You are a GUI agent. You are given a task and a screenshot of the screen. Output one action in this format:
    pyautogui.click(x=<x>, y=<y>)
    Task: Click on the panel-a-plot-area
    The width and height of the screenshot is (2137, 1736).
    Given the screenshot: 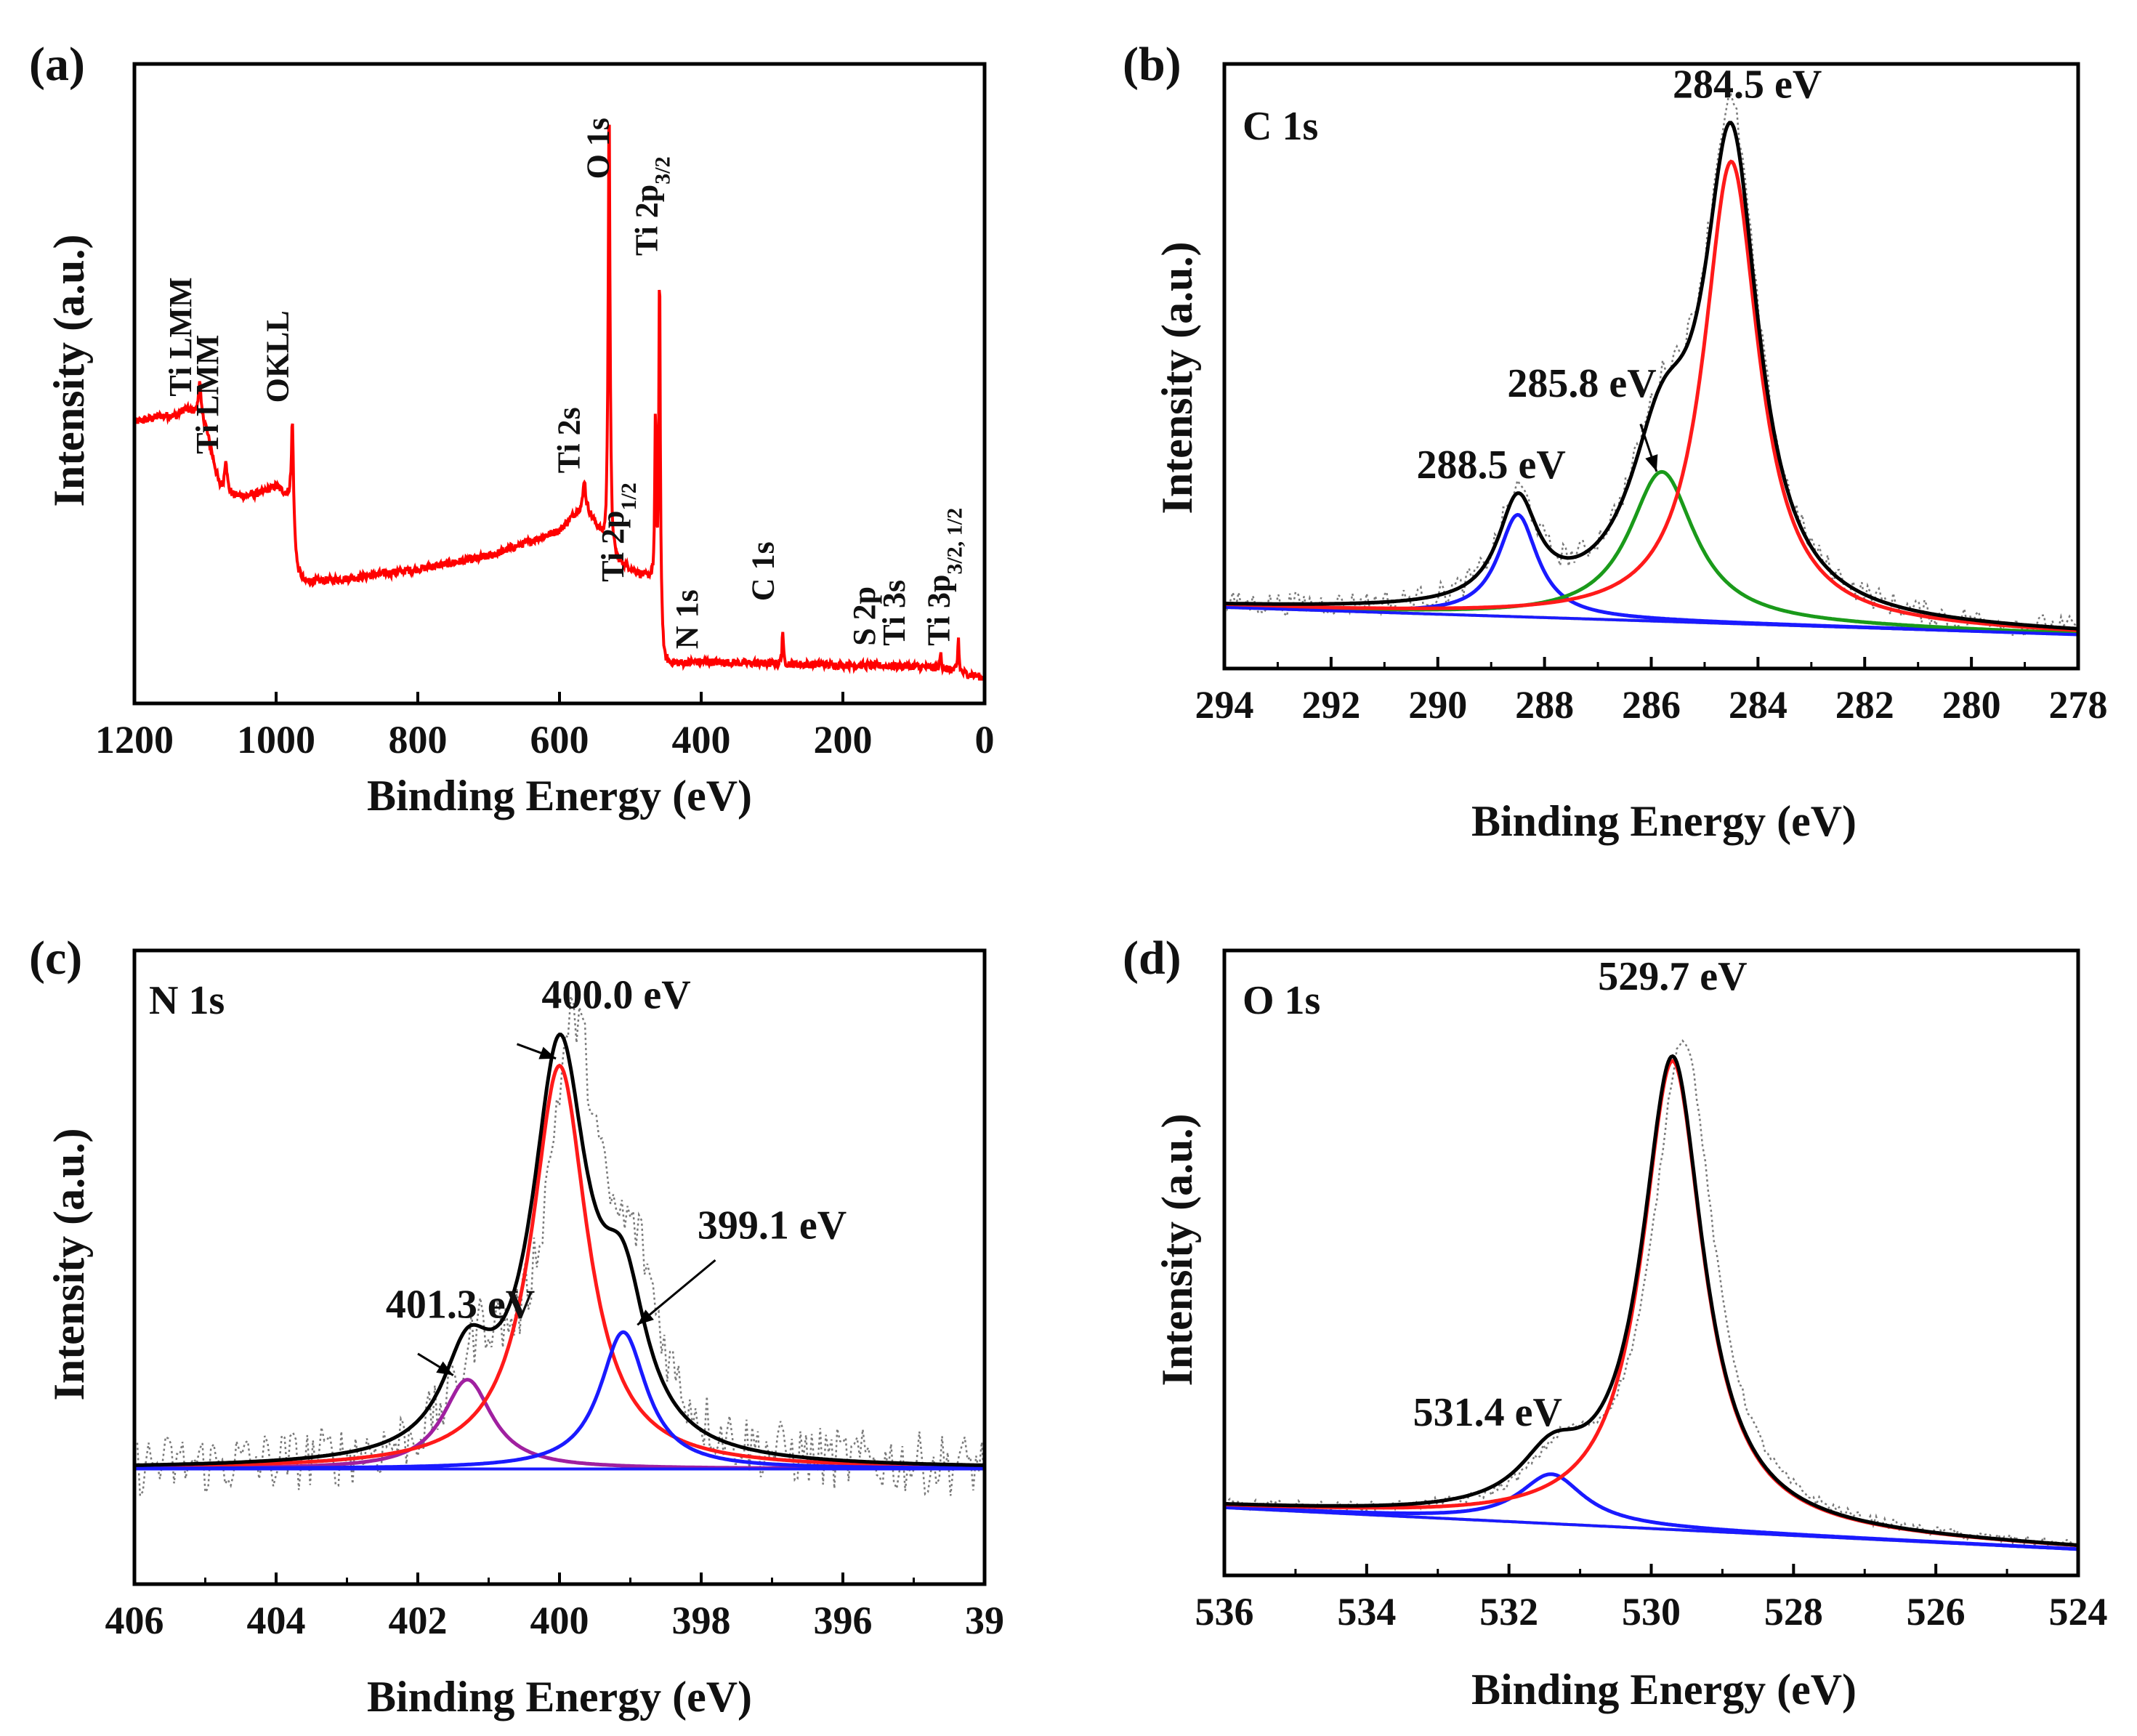 What is the action you would take?
    pyautogui.click(x=559, y=403)
    